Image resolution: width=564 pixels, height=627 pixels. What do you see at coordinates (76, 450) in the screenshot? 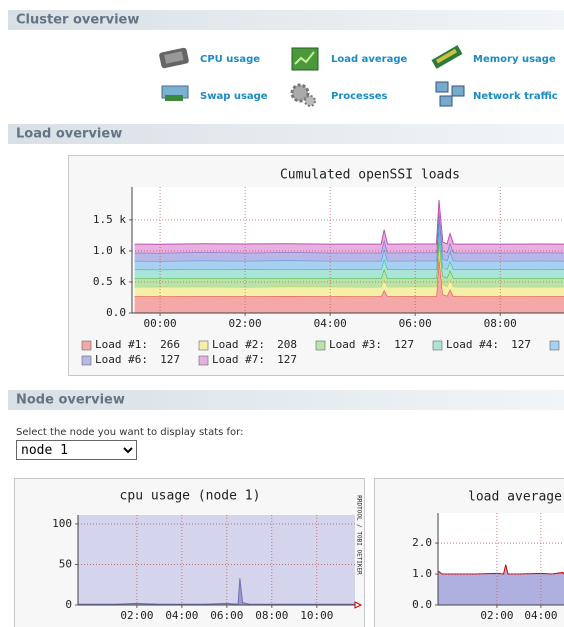
I see `node-select: node 1` at bounding box center [76, 450].